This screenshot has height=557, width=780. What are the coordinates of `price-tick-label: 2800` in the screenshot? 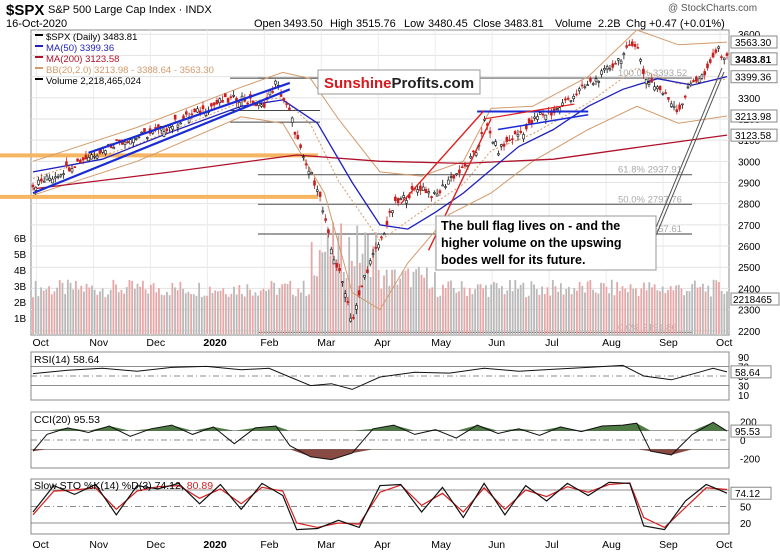 It's located at (749, 205).